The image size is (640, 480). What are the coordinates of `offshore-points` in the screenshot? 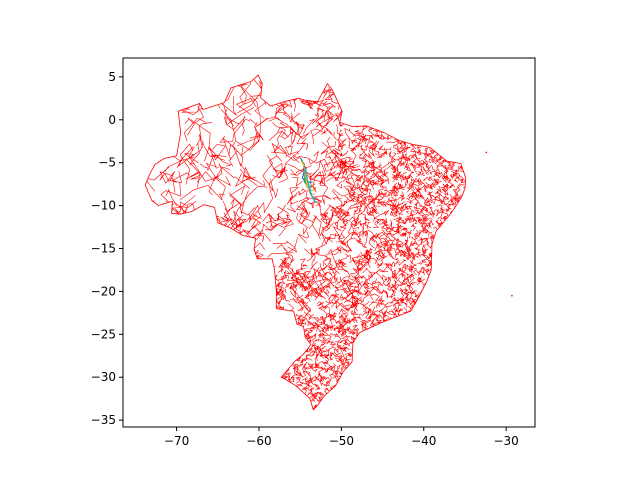 It's located at (499, 224).